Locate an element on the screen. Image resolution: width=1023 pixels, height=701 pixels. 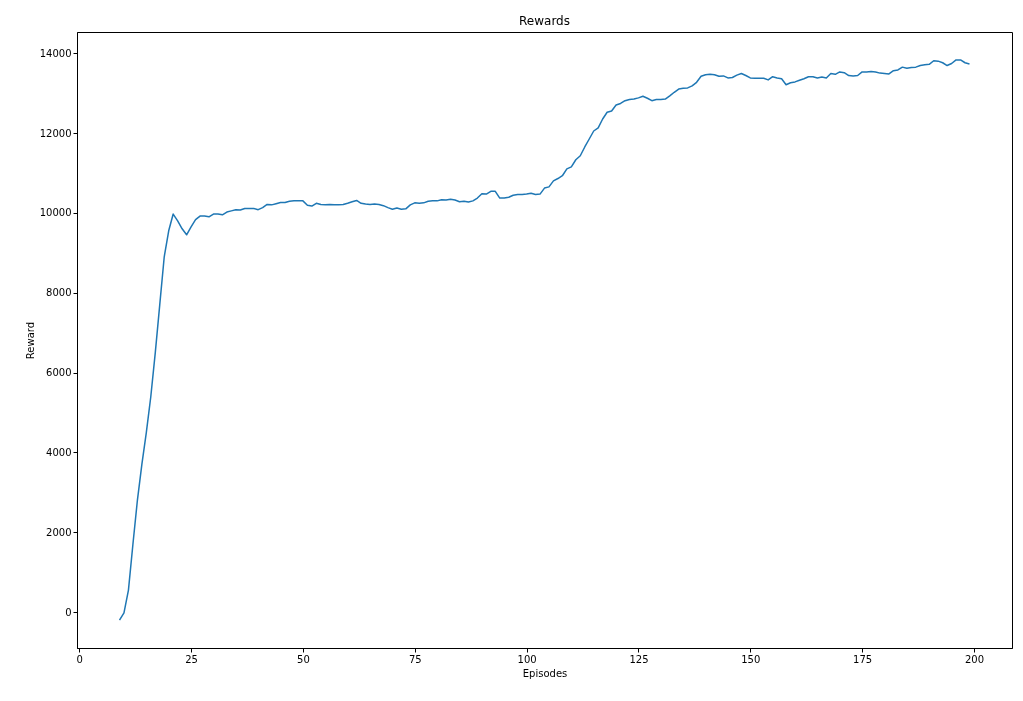
y-tick-label: 8000 is located at coordinates (59, 293).